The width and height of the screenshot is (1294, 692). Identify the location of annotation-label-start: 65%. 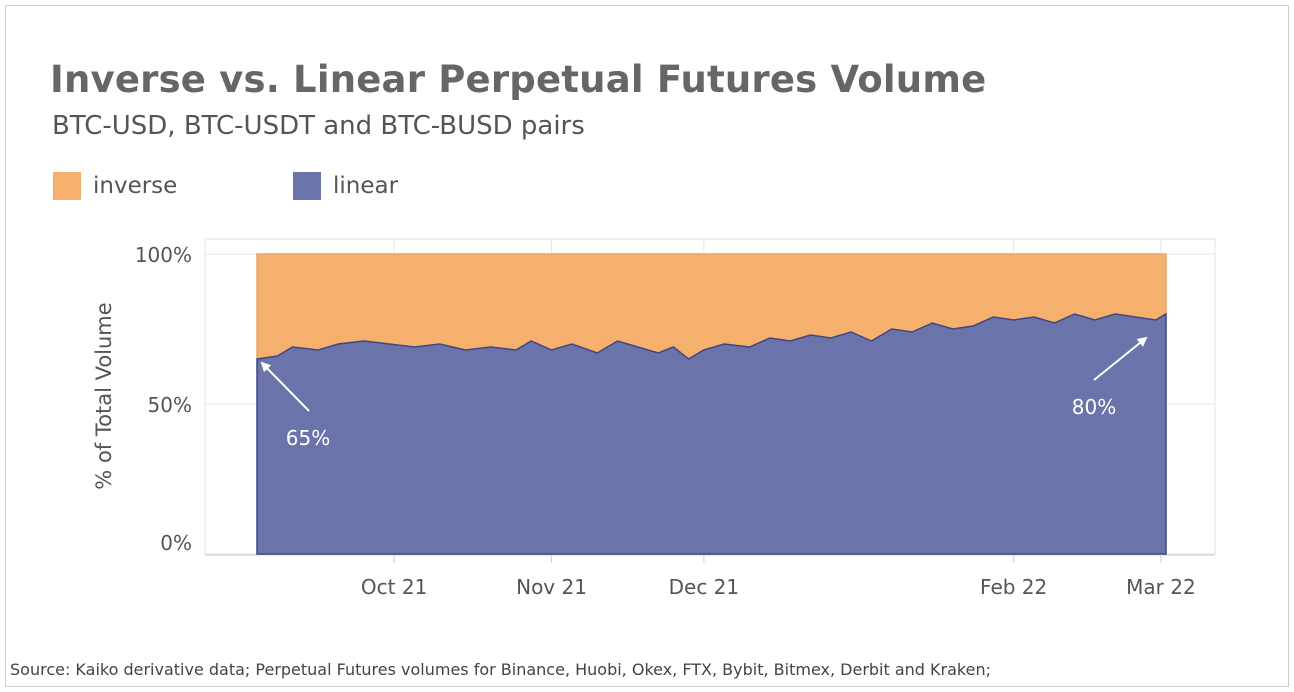
(308, 438).